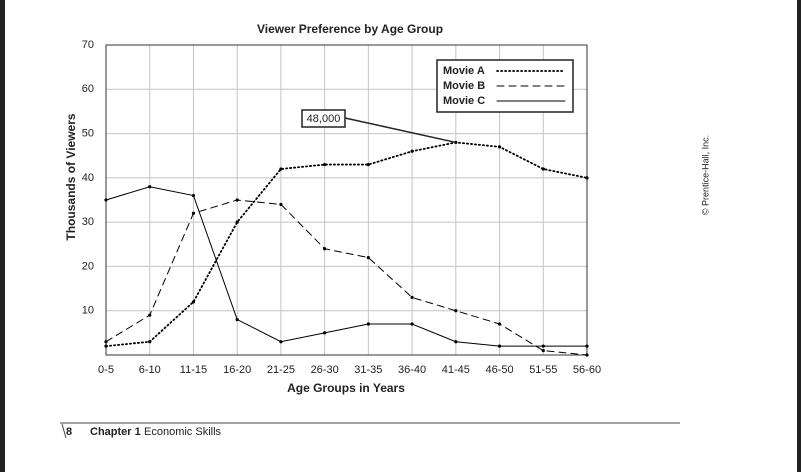 Image resolution: width=801 pixels, height=472 pixels. What do you see at coordinates (88, 178) in the screenshot?
I see `y-tick-label: 40` at bounding box center [88, 178].